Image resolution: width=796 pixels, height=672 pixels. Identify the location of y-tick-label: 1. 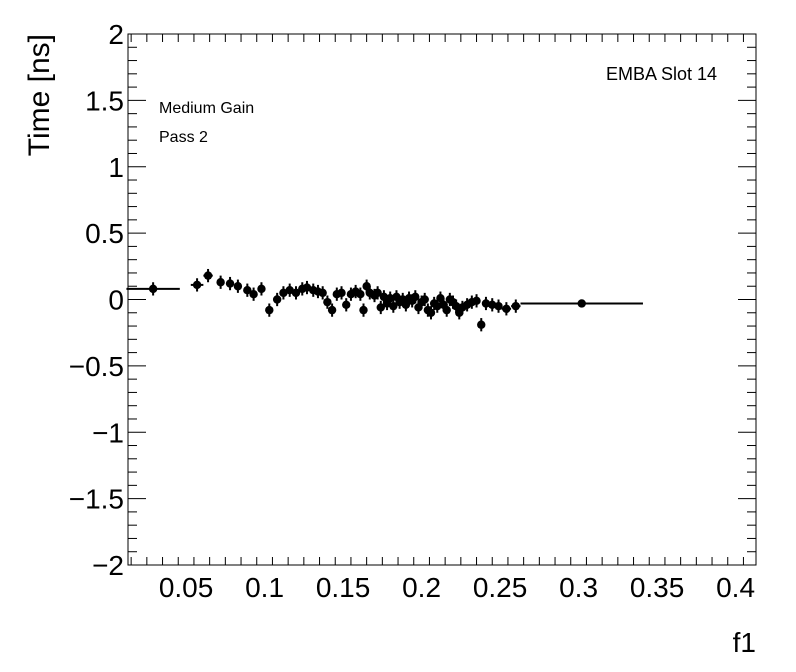
(116, 167).